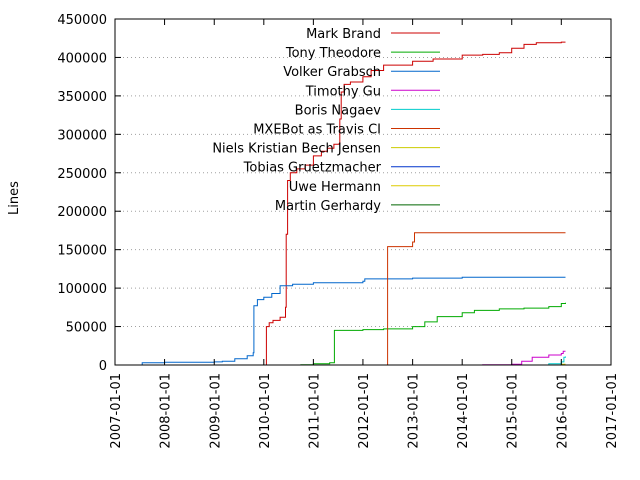 The width and height of the screenshot is (640, 480). Describe the element at coordinates (166, 411) in the screenshot. I see `x-tick-label: 2008-01-01` at that location.